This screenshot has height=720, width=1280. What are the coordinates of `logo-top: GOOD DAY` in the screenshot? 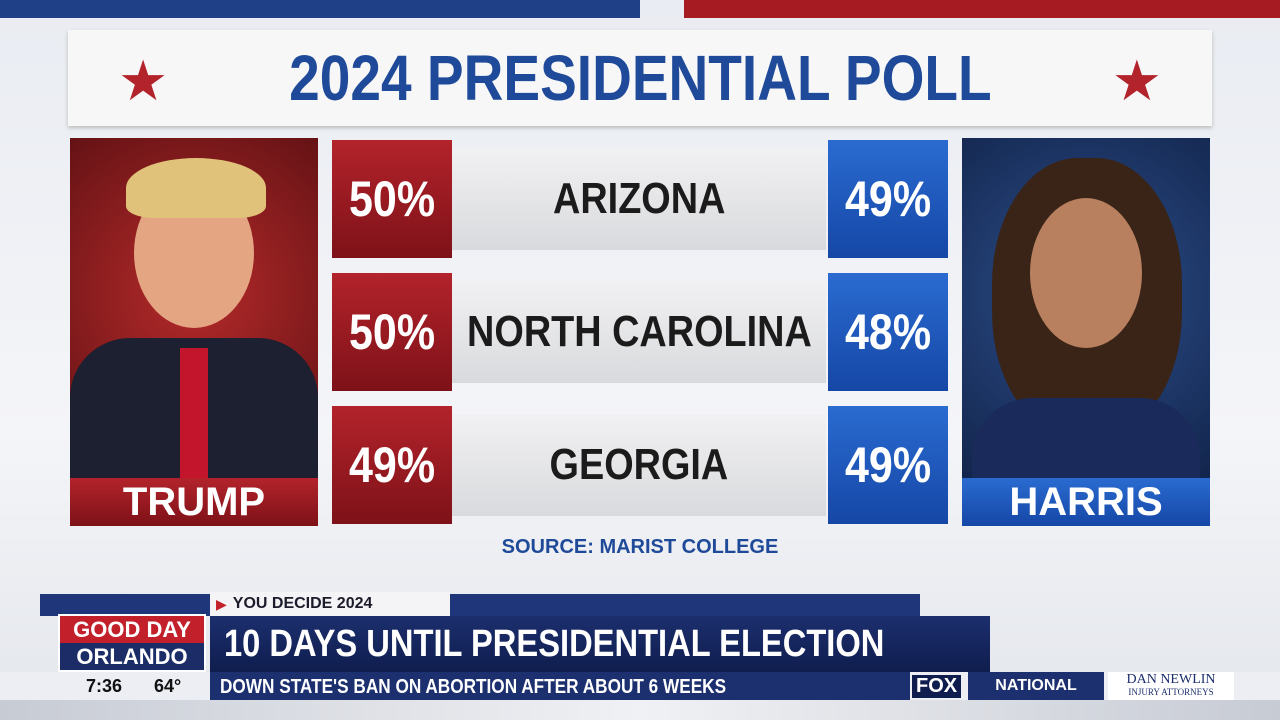 It's located at (132, 629).